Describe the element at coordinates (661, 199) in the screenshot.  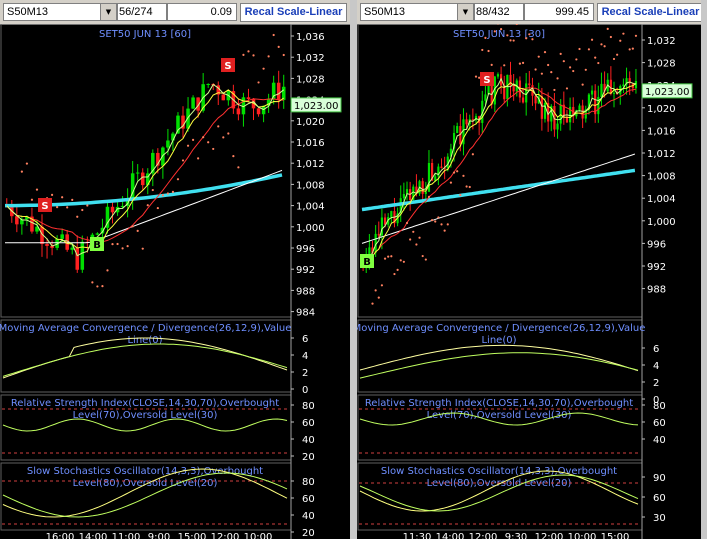
I see `price-tick-label: 1,004` at that location.